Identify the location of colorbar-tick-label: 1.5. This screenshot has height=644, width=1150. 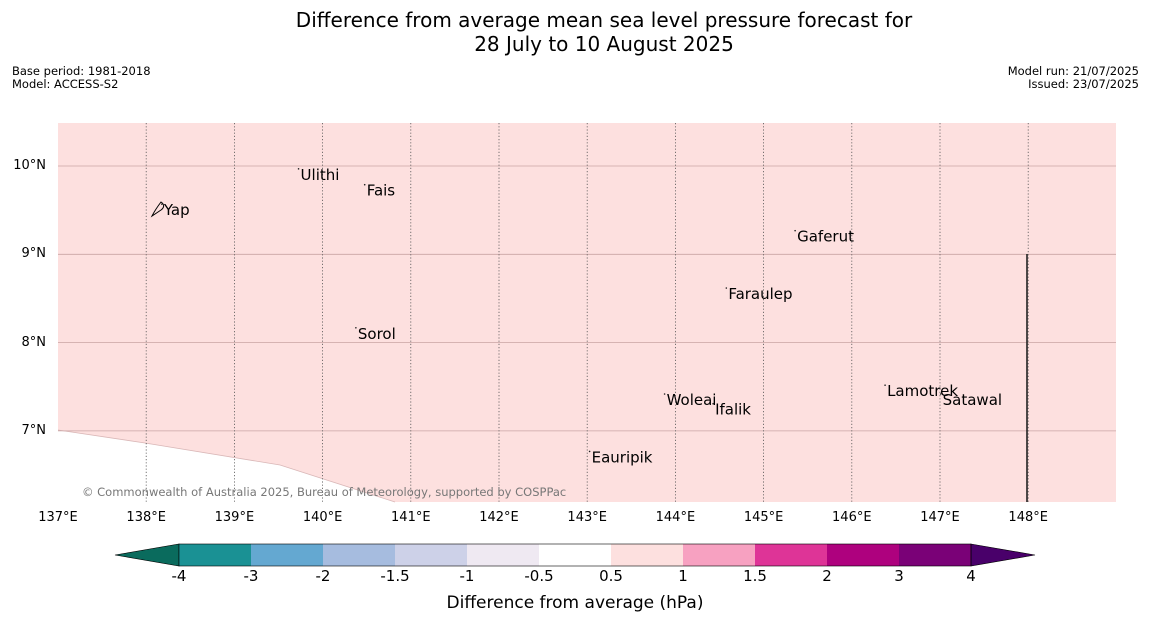
(755, 576).